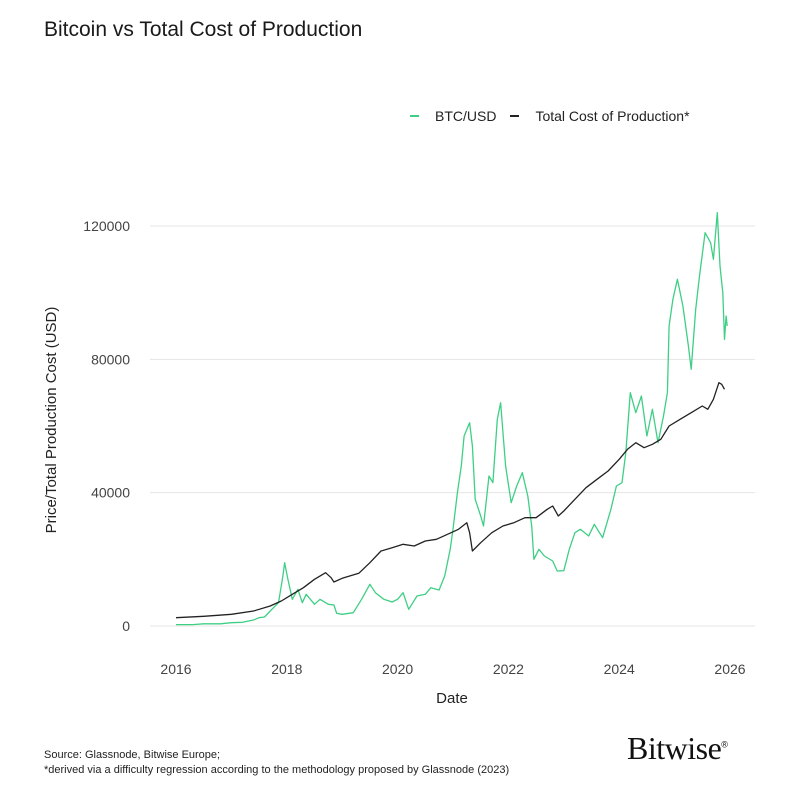 The height and width of the screenshot is (800, 800). Describe the element at coordinates (508, 669) in the screenshot. I see `x-tick-label: 2022` at that location.